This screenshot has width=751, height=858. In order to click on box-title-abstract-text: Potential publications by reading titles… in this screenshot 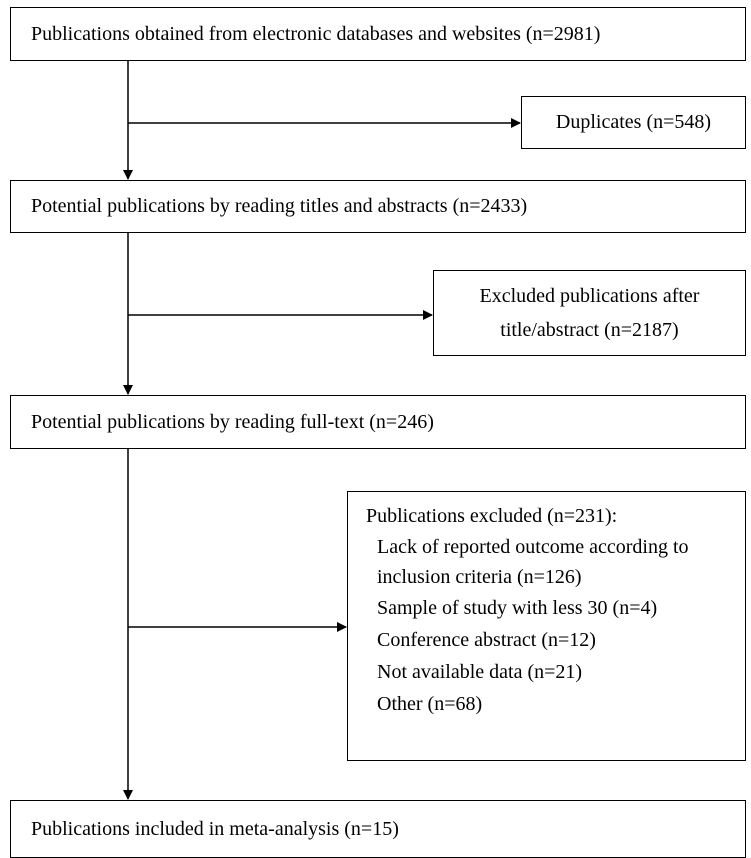, I will do `click(279, 206)`.